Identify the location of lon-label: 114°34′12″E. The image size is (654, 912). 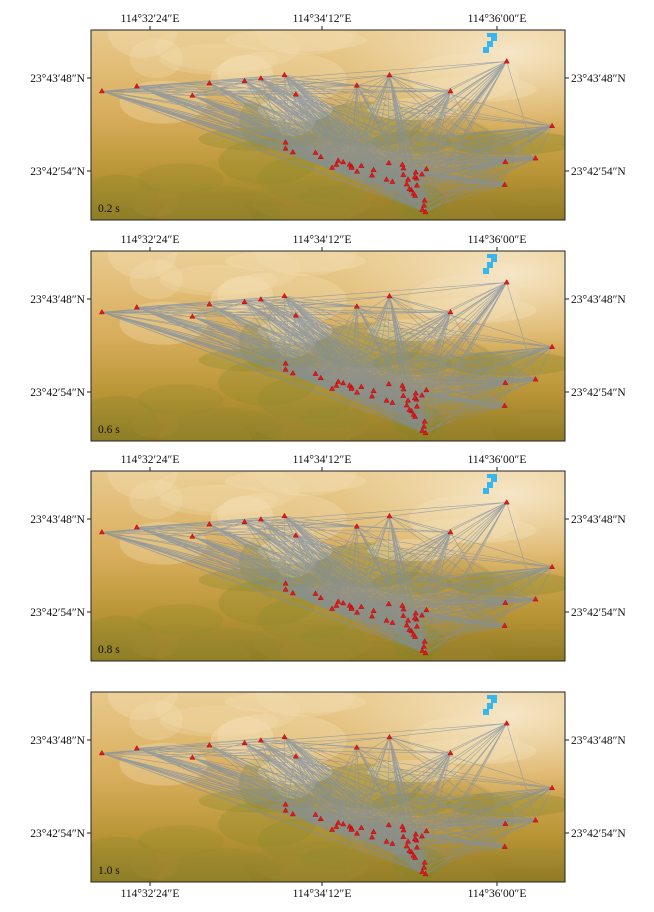
(322, 19).